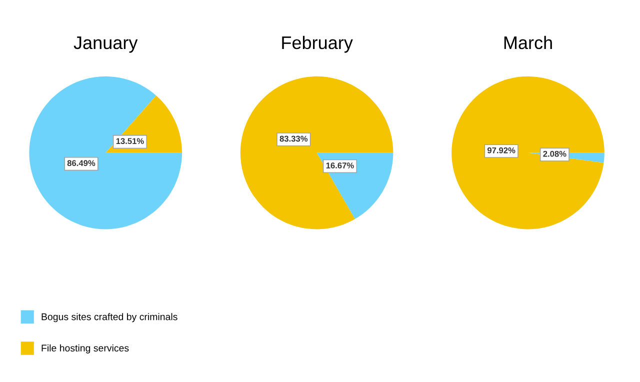  Describe the element at coordinates (294, 139) in the screenshot. I see `data-label: 83.33%` at that location.